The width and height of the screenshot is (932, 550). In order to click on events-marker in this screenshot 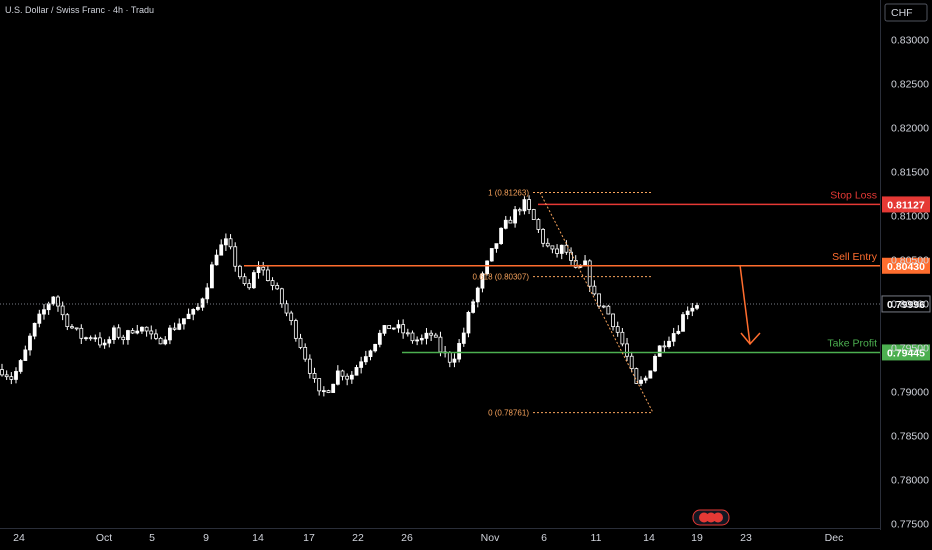, I will do `click(711, 517)`.